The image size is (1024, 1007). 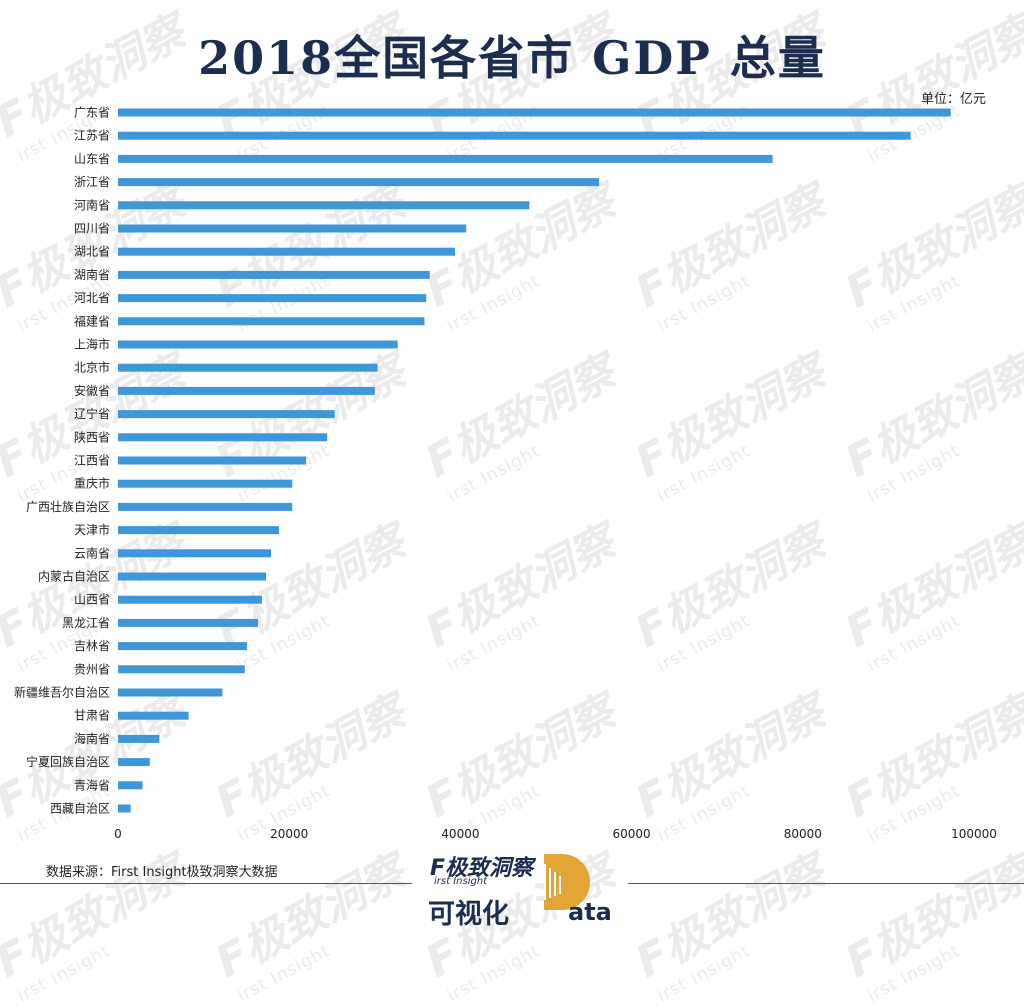 What do you see at coordinates (92, 600) in the screenshot?
I see `category-label: 山西省` at bounding box center [92, 600].